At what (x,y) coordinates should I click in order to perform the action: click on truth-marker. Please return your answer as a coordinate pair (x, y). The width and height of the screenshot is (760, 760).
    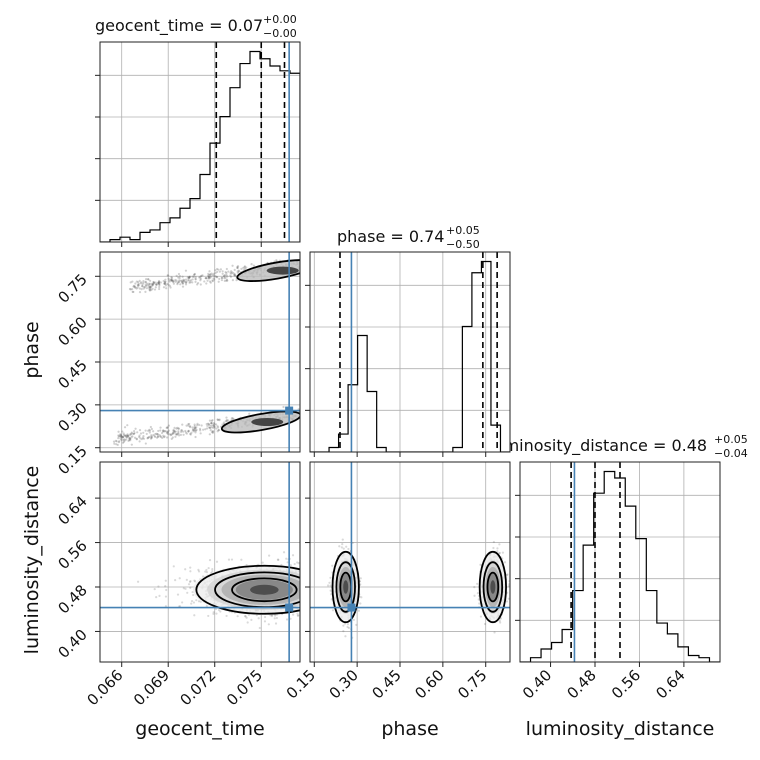
    Looking at the image, I should click on (289, 607).